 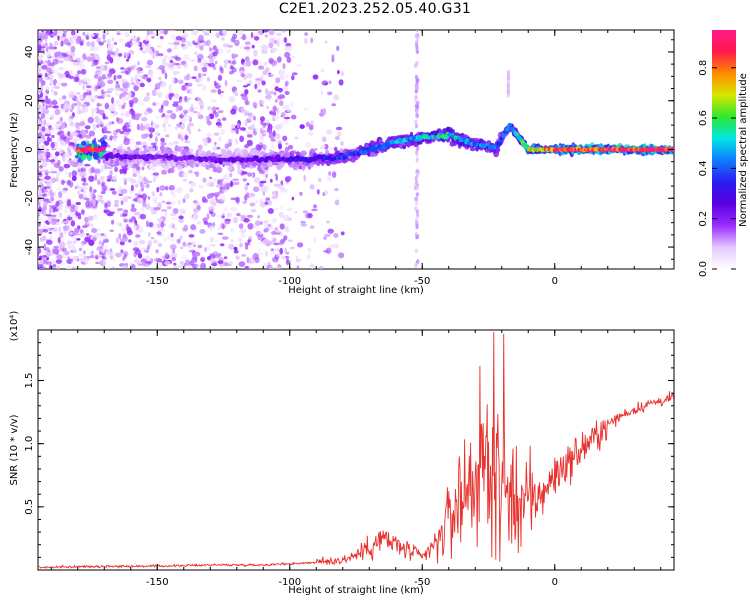 I want to click on x-tick-label: -50, so click(x=422, y=281).